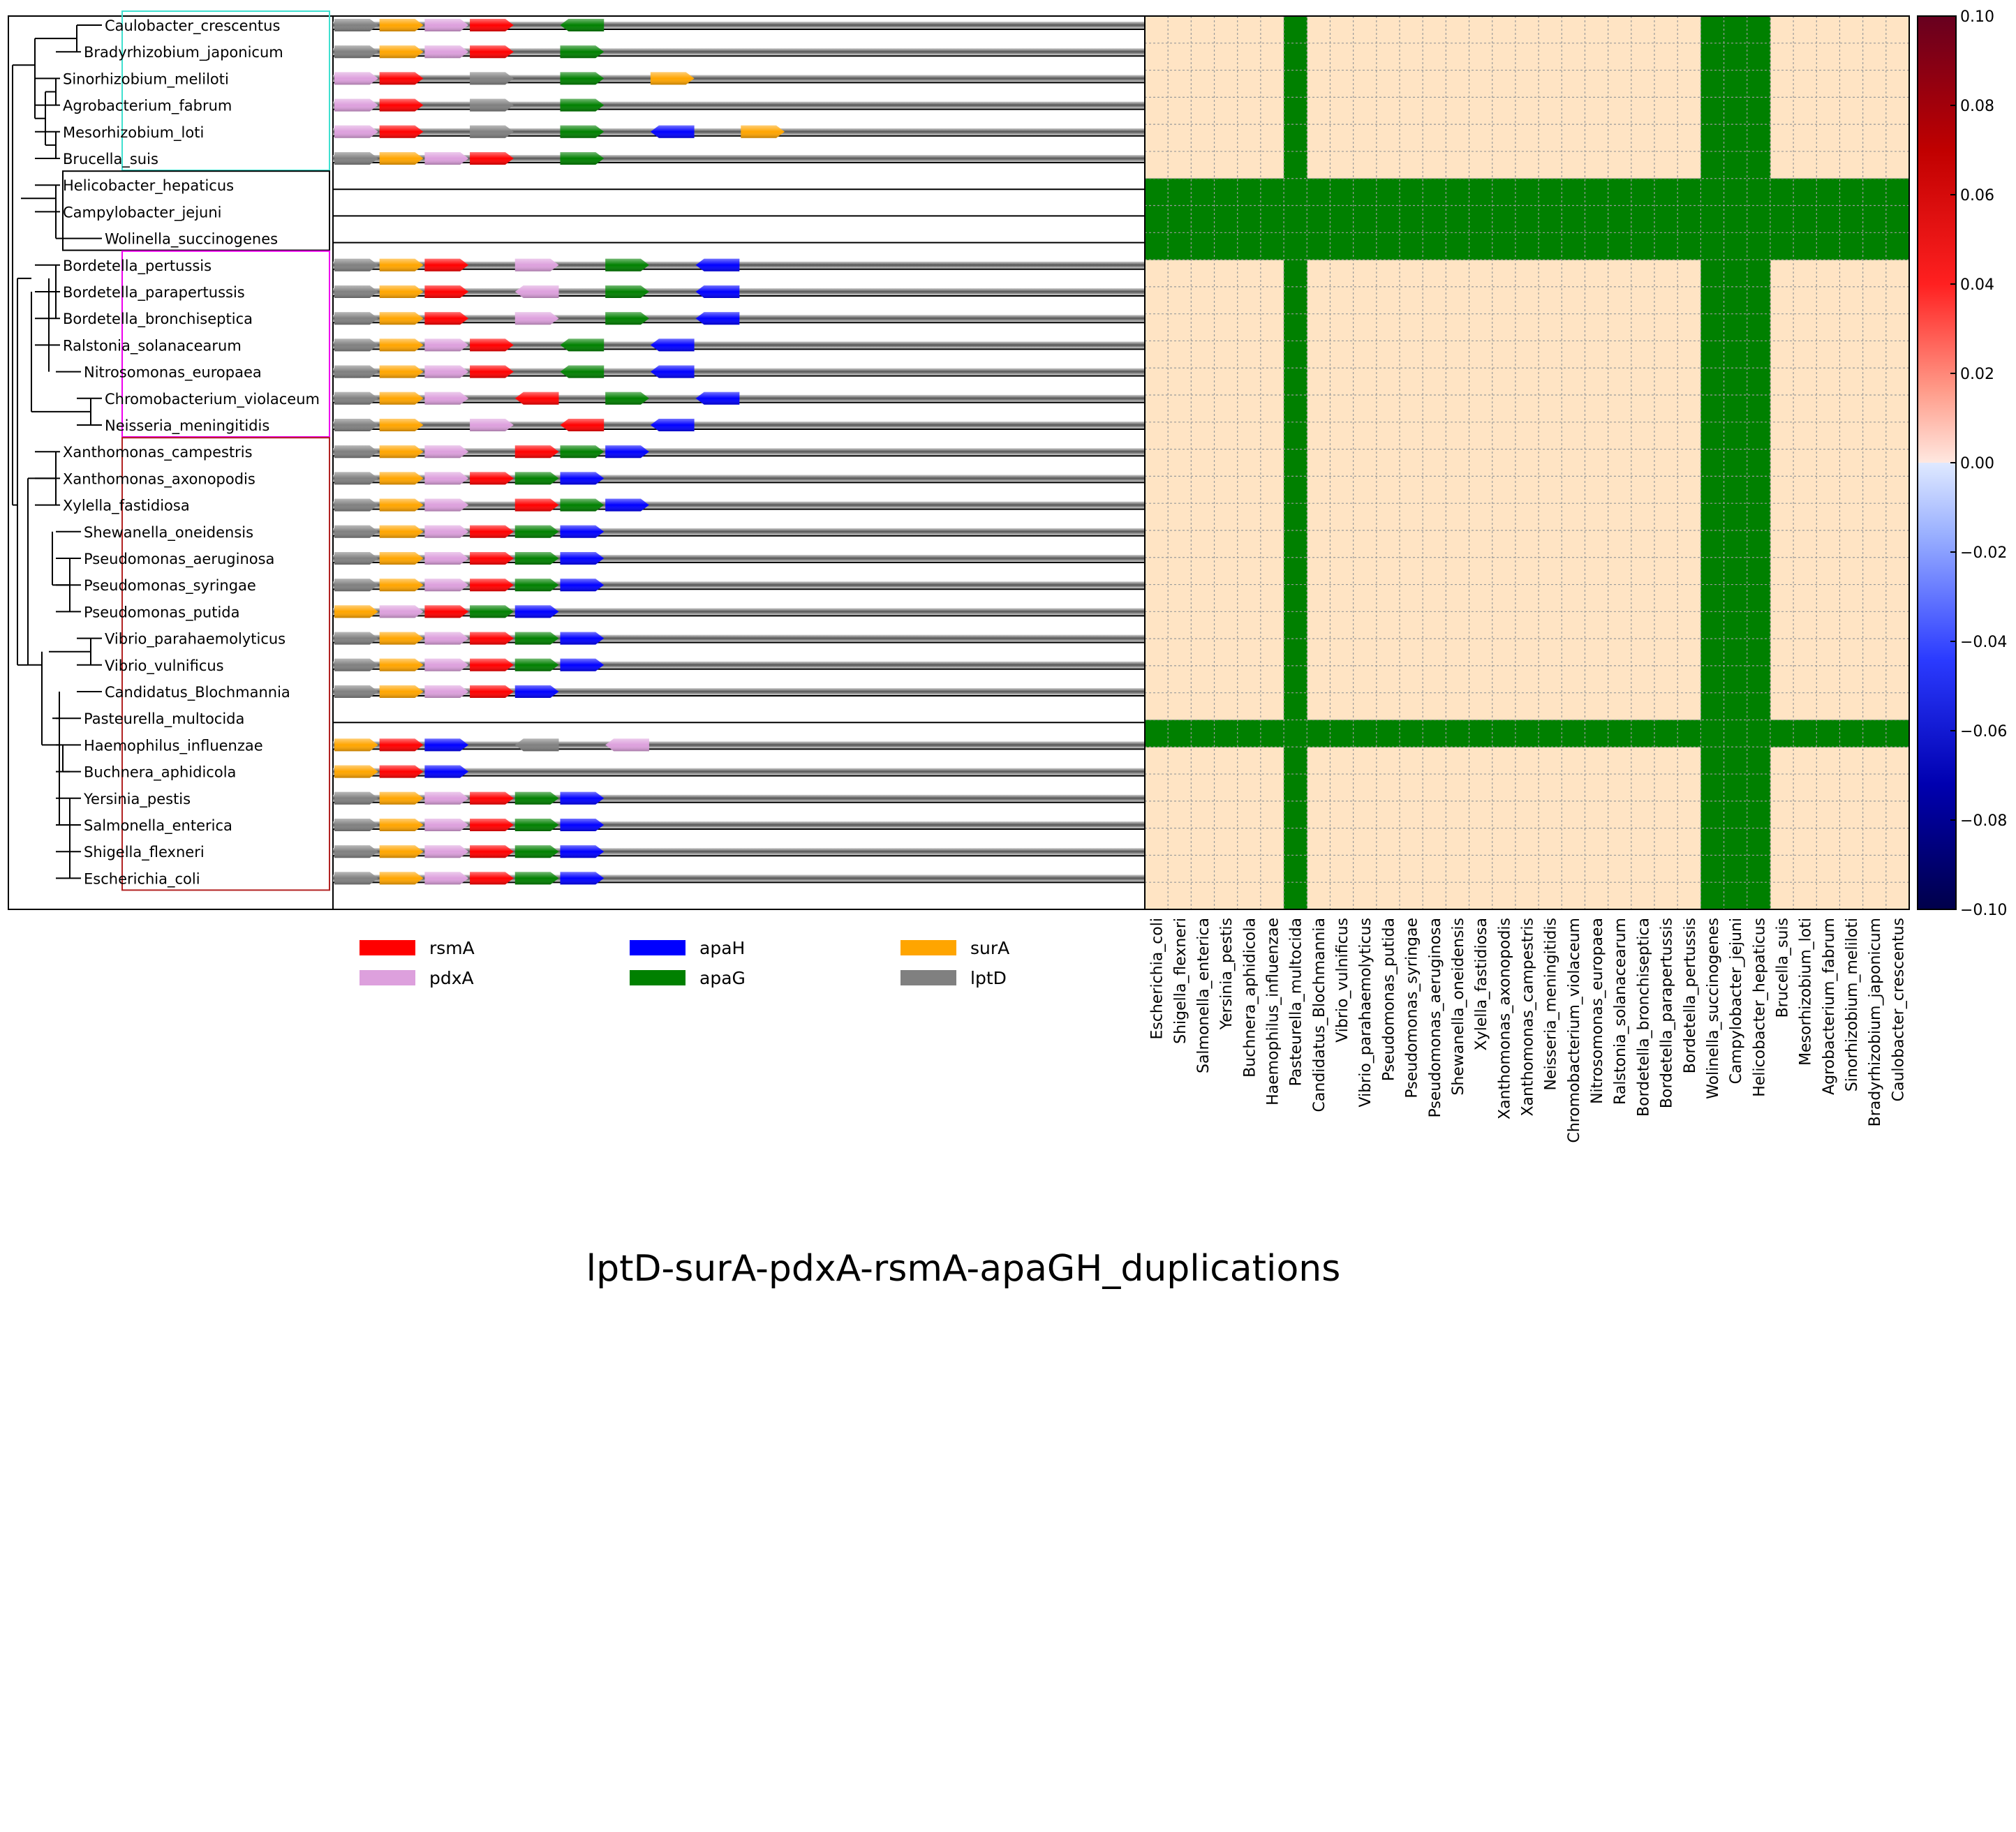 The image size is (2016, 1832). What do you see at coordinates (1319, 1015) in the screenshot?
I see `heatmap-column-label: Candidatus_Blochmannia` at bounding box center [1319, 1015].